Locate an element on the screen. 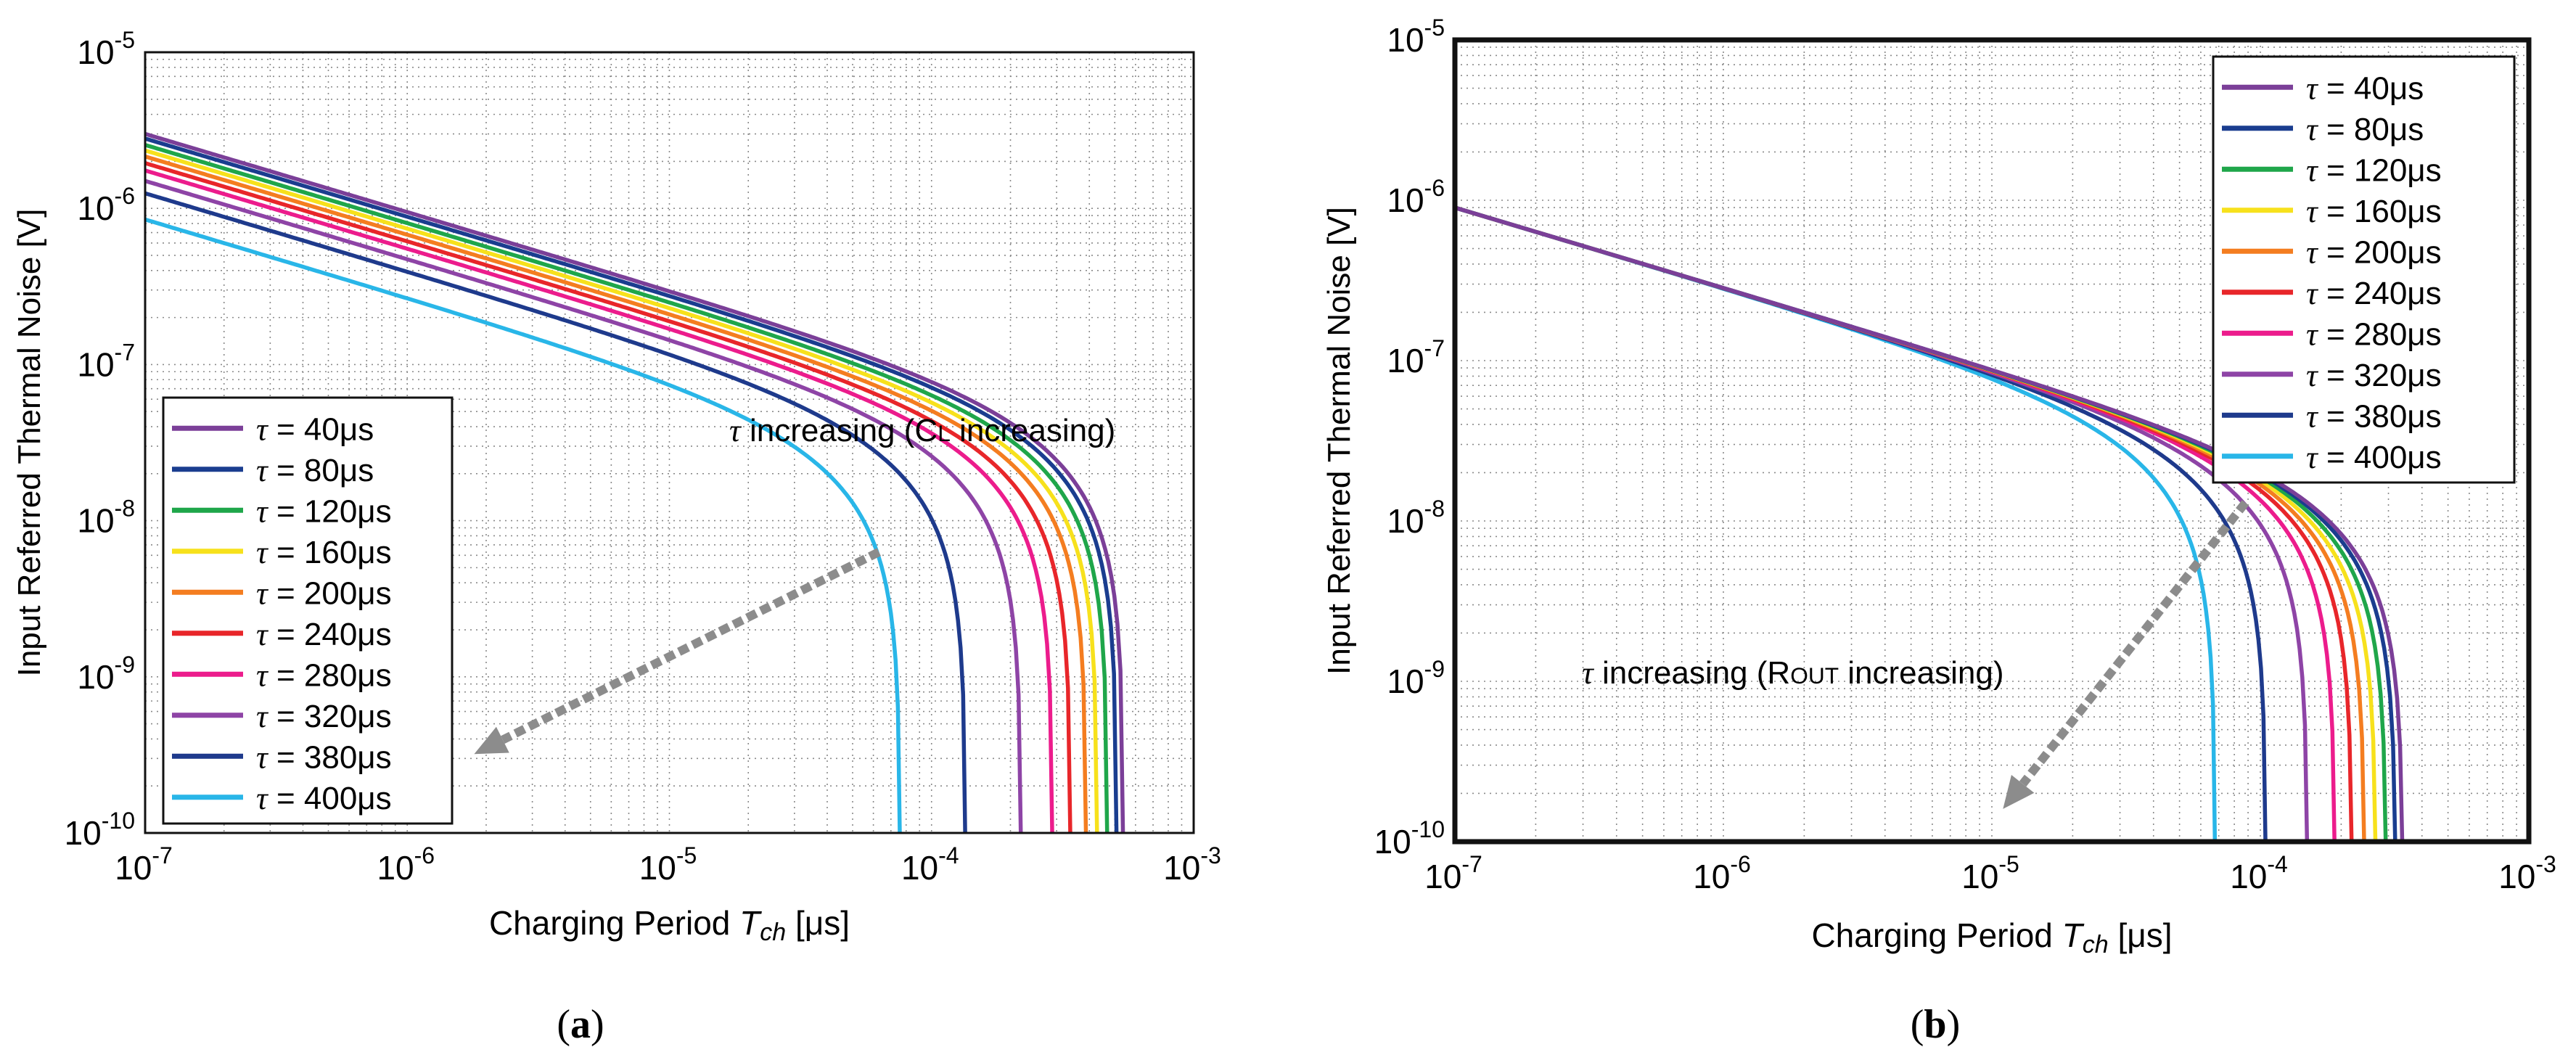 This screenshot has width=2576, height=1047. panel-label-a: (a) is located at coordinates (580, 1024).